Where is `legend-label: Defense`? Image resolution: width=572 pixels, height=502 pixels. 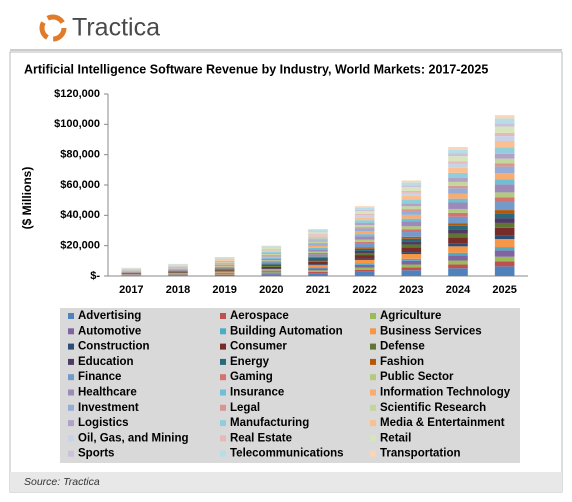
legend-label: Defense is located at coordinates (402, 347).